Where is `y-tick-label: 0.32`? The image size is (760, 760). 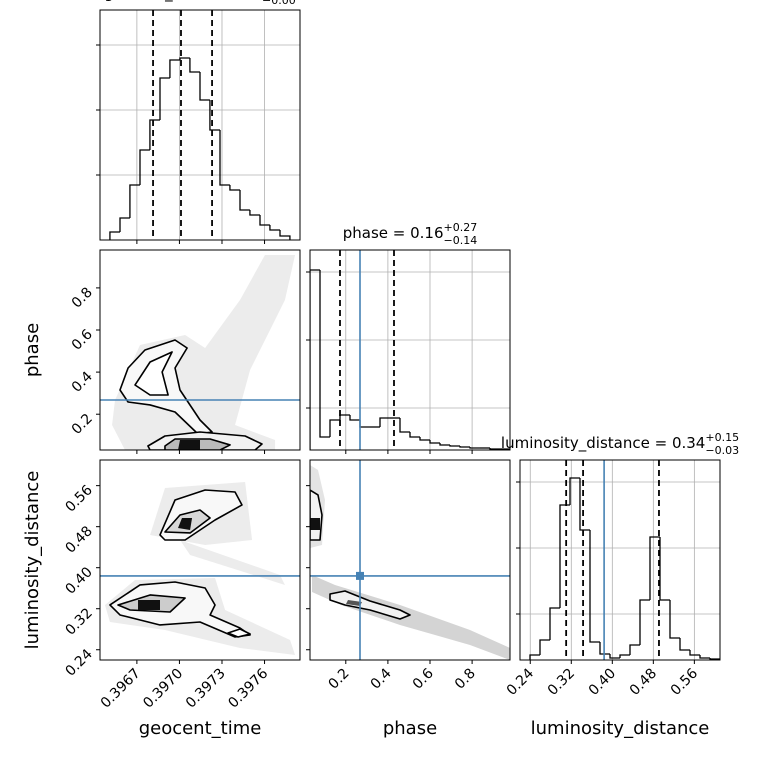 y-tick-label: 0.32 is located at coordinates (78, 621).